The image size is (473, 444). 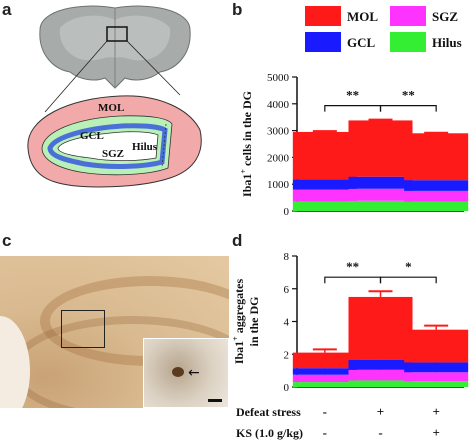 What do you see at coordinates (287, 388) in the screenshot?
I see `chart-d-ytick-label: 0` at bounding box center [287, 388].